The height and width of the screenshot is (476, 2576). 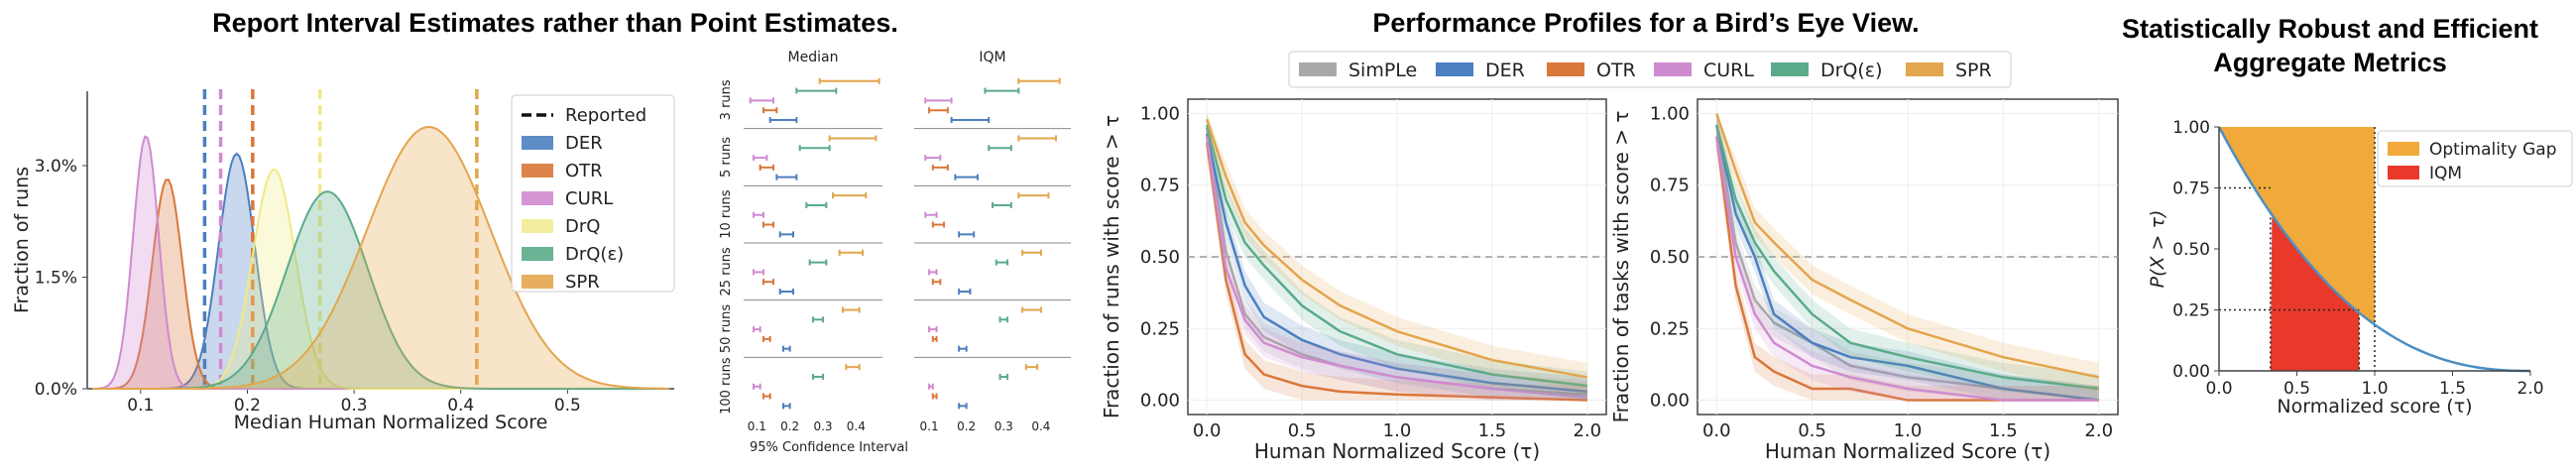 I want to click on y-axis-label: Fraction of runs with score > τ, so click(x=1112, y=266).